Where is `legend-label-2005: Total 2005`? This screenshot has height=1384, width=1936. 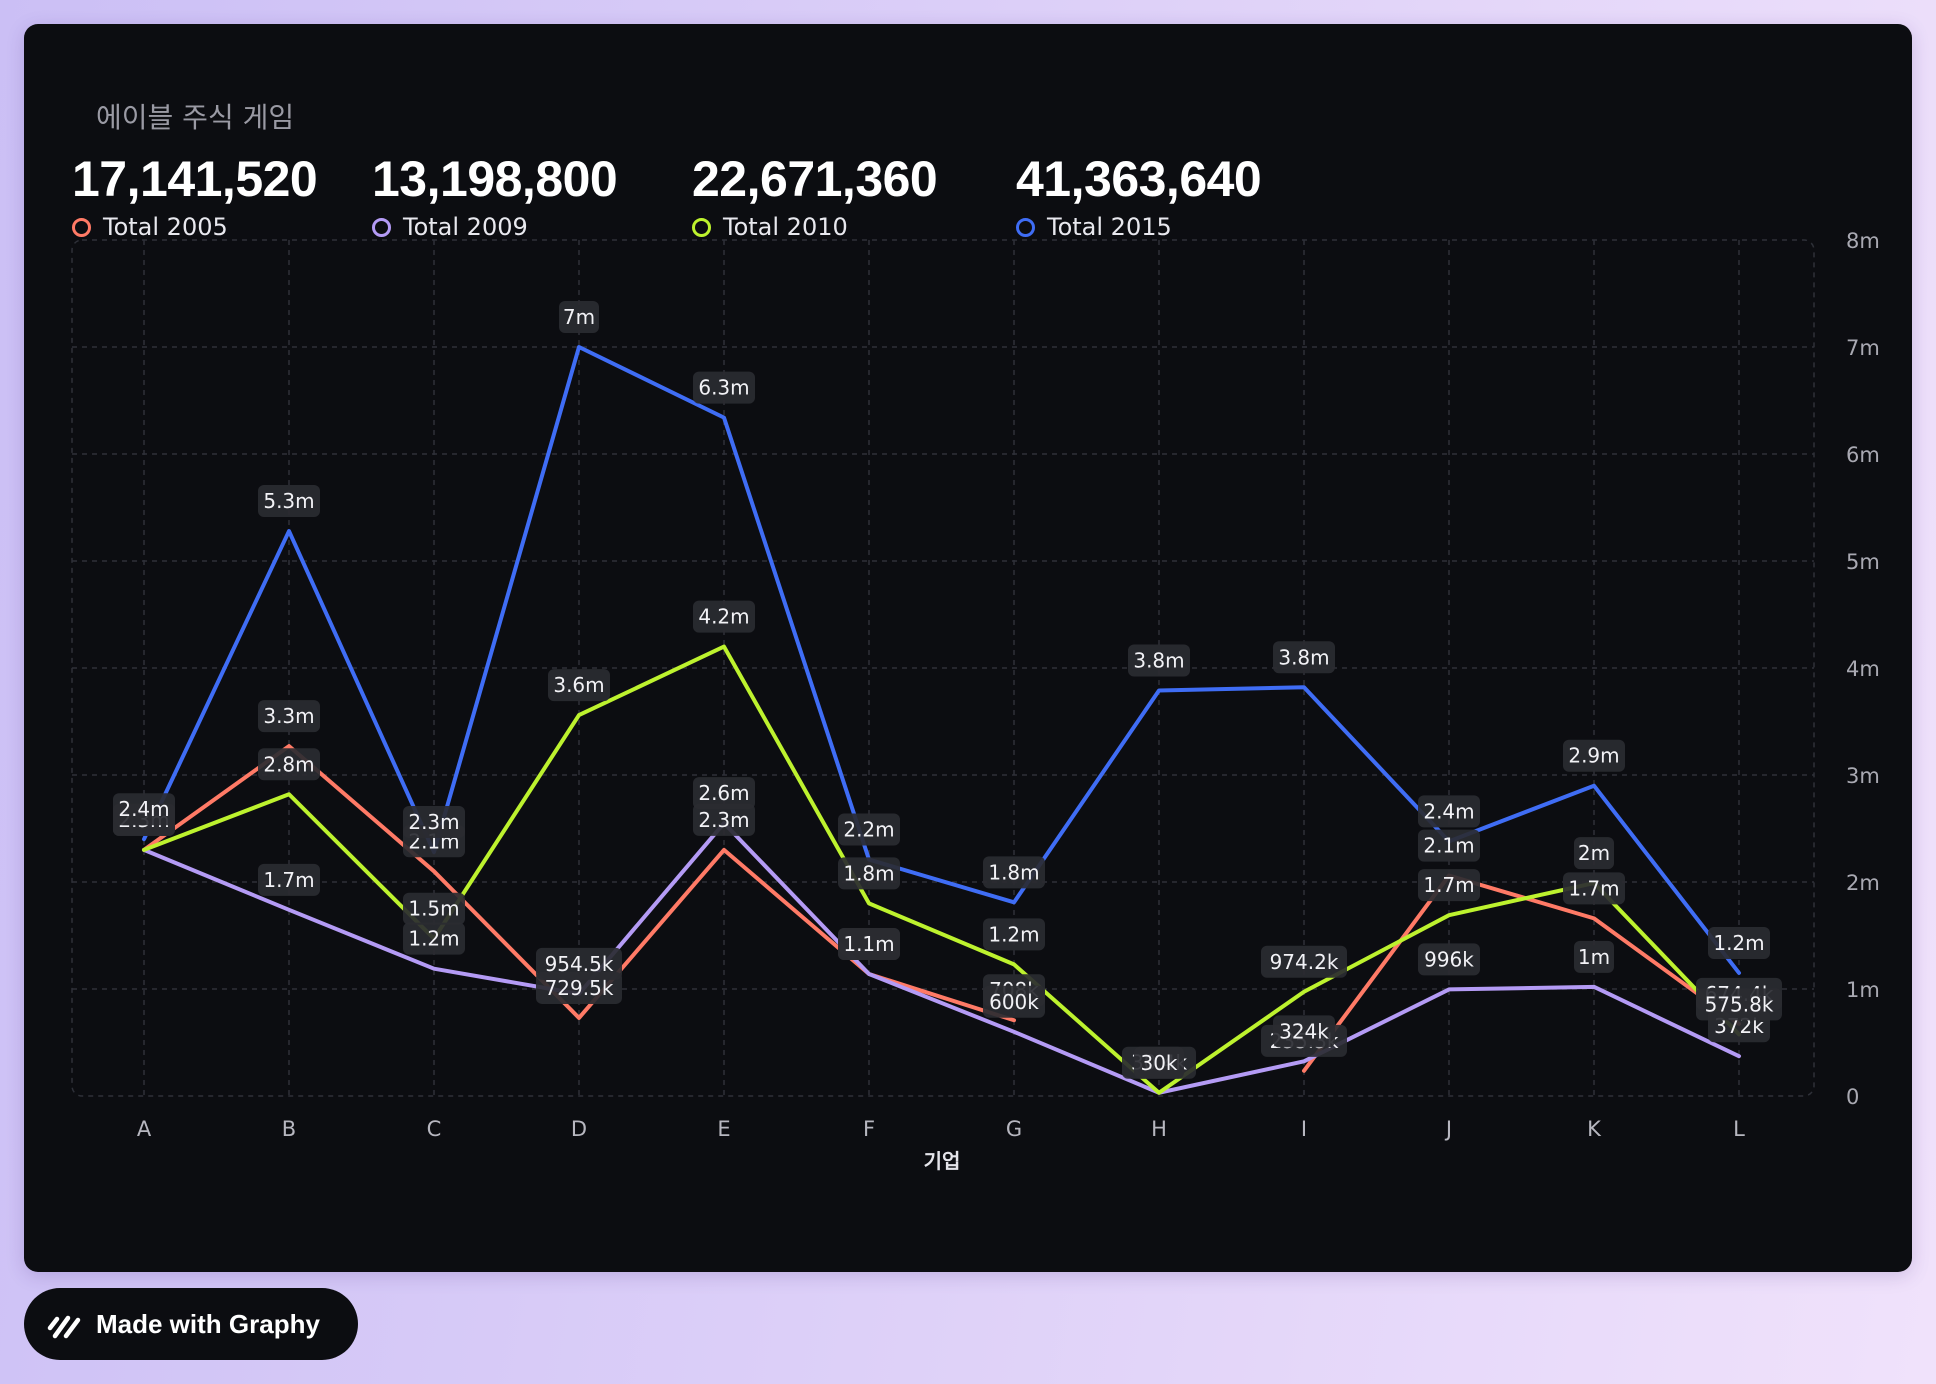
legend-label-2005: Total 2005 is located at coordinates (165, 227).